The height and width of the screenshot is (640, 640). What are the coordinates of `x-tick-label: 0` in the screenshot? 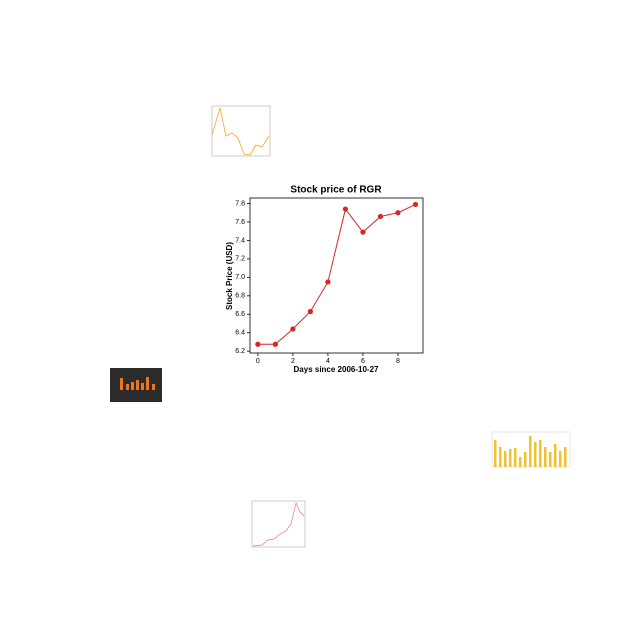 It's located at (258, 361).